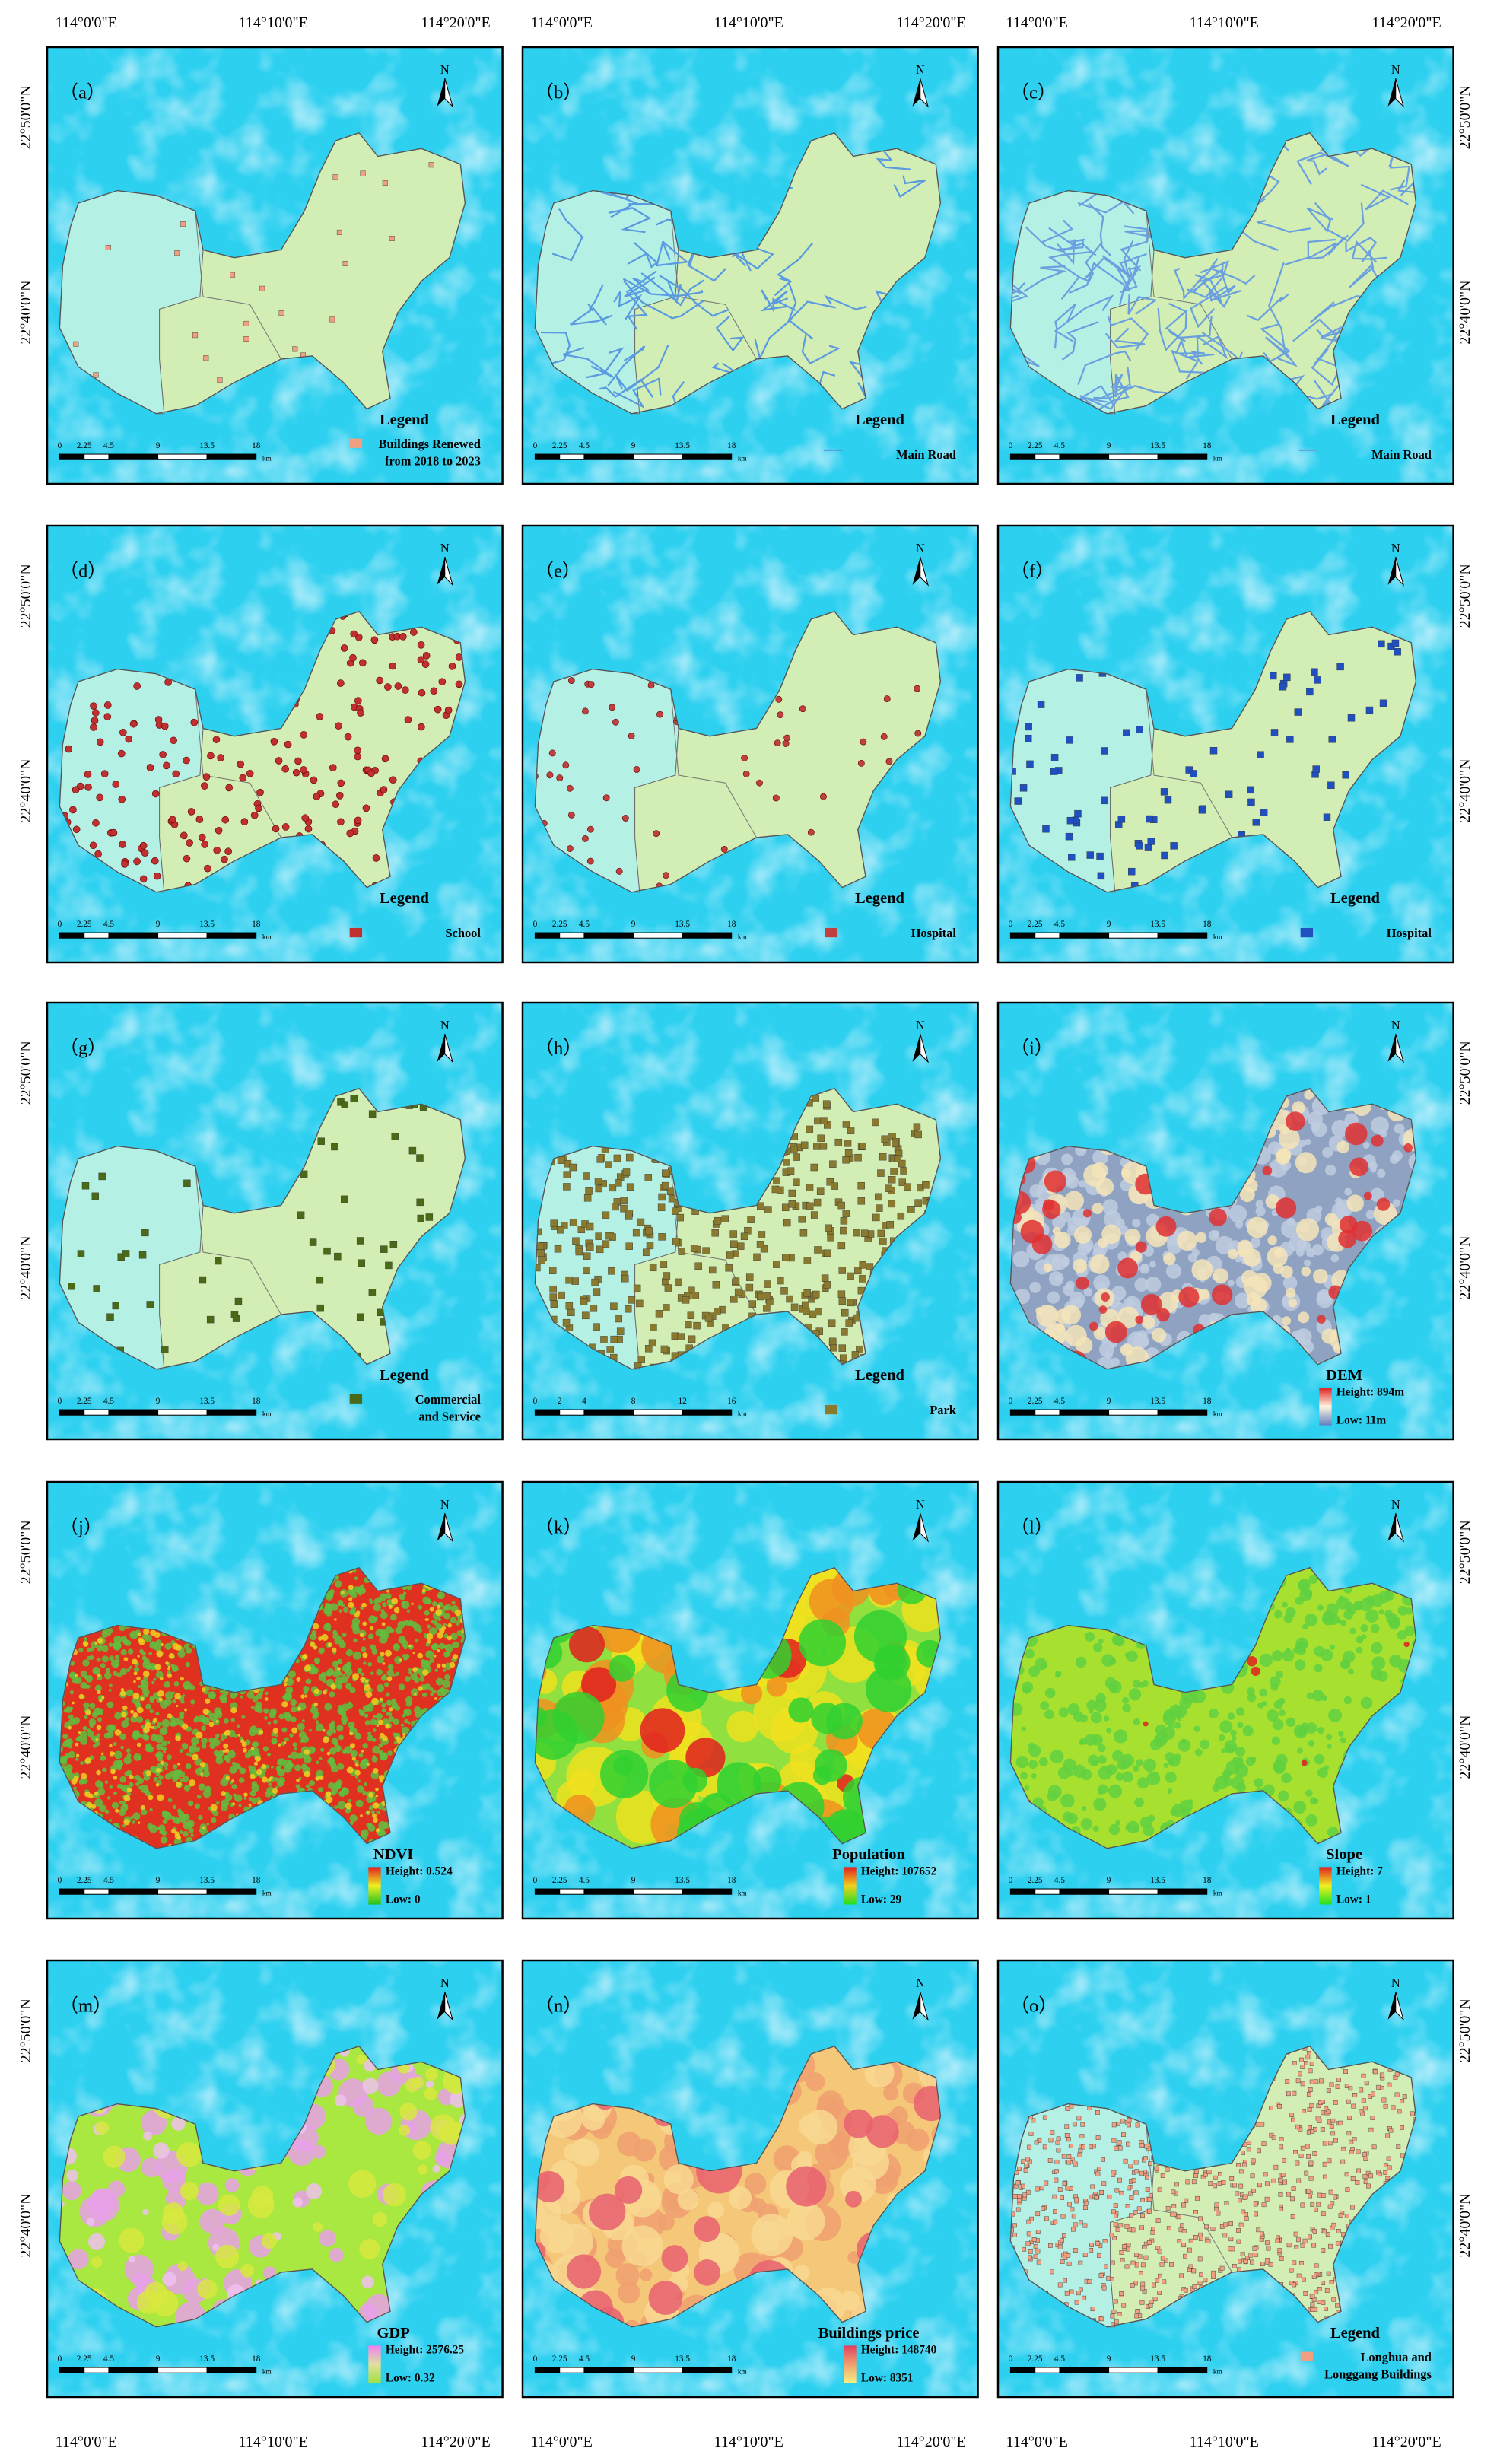 Image resolution: width=1497 pixels, height=2464 pixels. What do you see at coordinates (393, 1854) in the screenshot?
I see `legend-title: NDVI` at bounding box center [393, 1854].